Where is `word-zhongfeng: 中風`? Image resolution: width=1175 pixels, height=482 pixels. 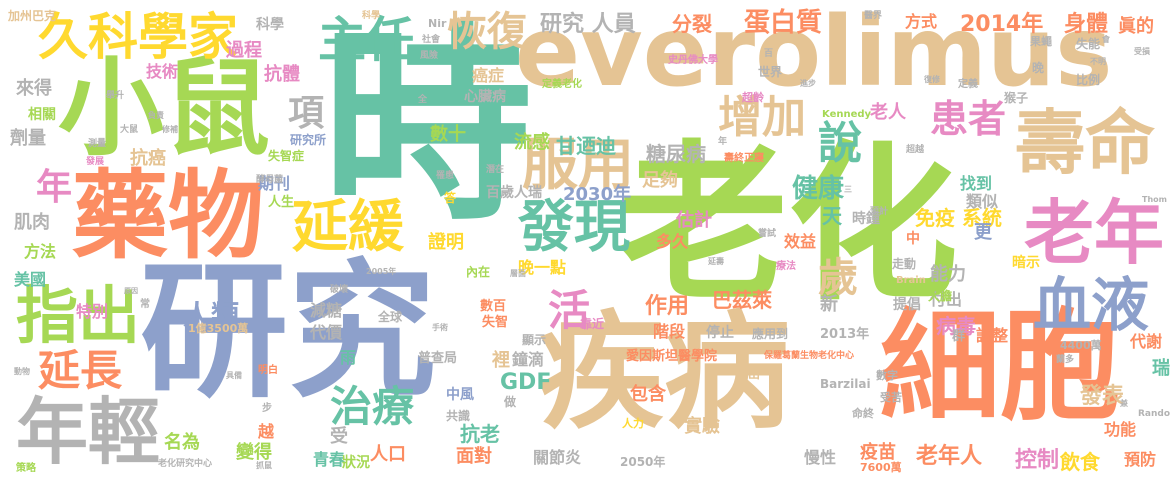
word-zhongfeng: 中風 is located at coordinates (460, 395).